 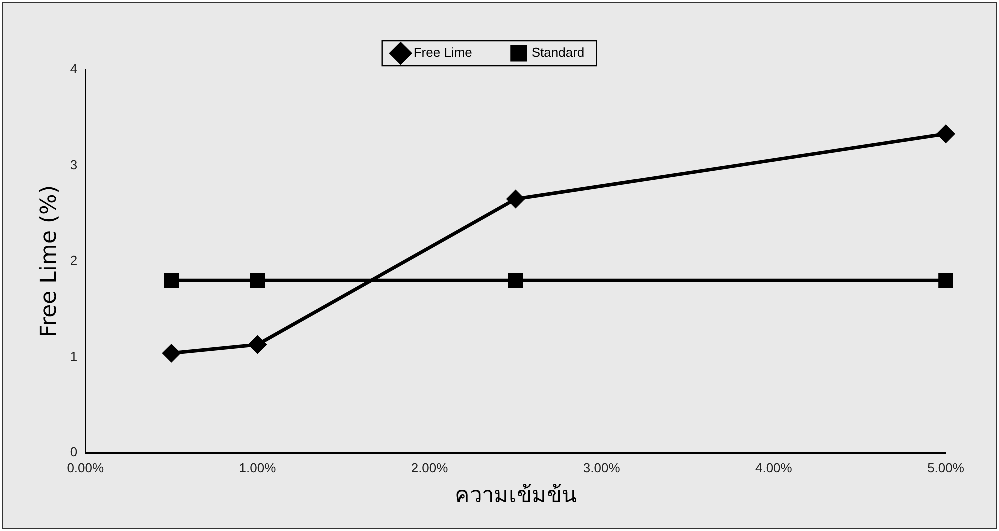 What do you see at coordinates (74, 356) in the screenshot?
I see `y-tick-label: 1` at bounding box center [74, 356].